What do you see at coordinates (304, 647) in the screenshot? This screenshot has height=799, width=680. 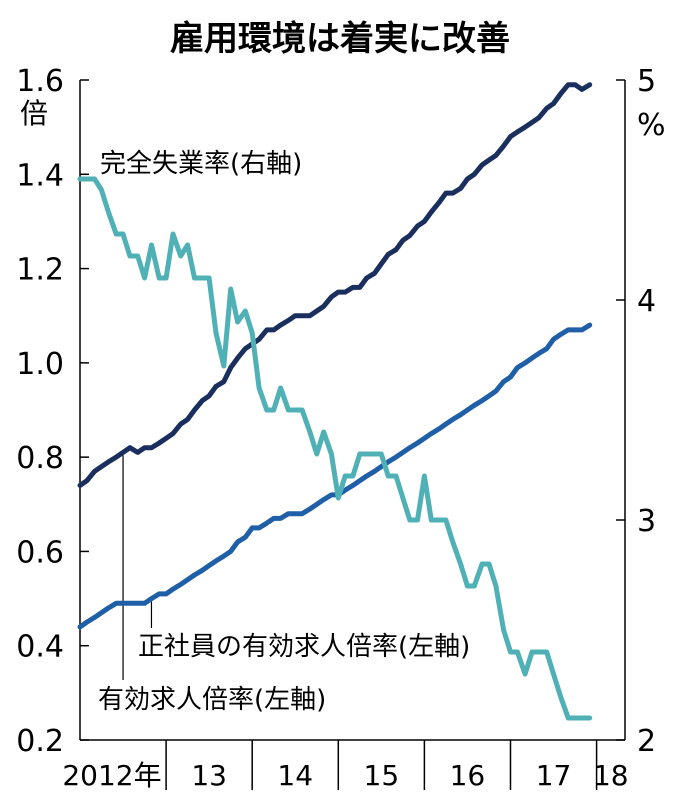 I see `annotation-regular-employee-ratio: 正社員の有効求人倍率(左軸)` at bounding box center [304, 647].